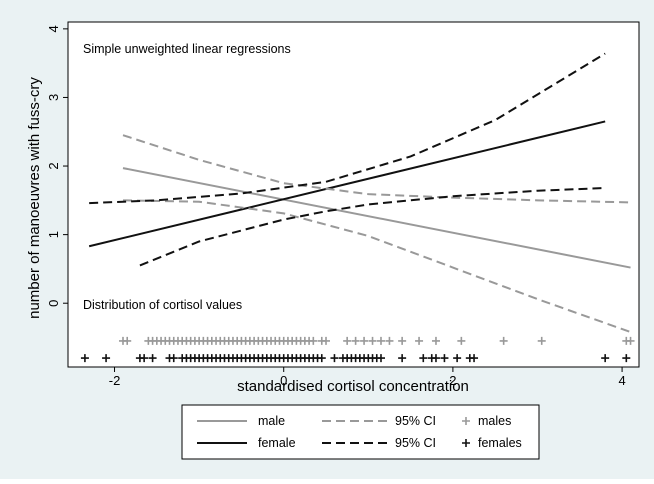 The height and width of the screenshot is (484, 654). Describe the element at coordinates (187, 49) in the screenshot. I see `annotation-top: Simple unweighted linear regressions` at that location.